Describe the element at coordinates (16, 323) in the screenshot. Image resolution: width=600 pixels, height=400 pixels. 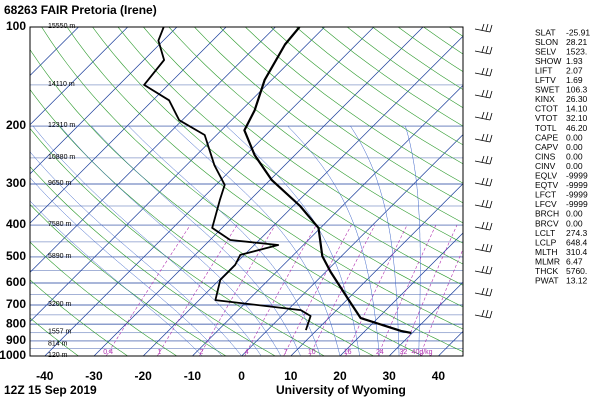
I see `y-tick-label: 800` at that location.